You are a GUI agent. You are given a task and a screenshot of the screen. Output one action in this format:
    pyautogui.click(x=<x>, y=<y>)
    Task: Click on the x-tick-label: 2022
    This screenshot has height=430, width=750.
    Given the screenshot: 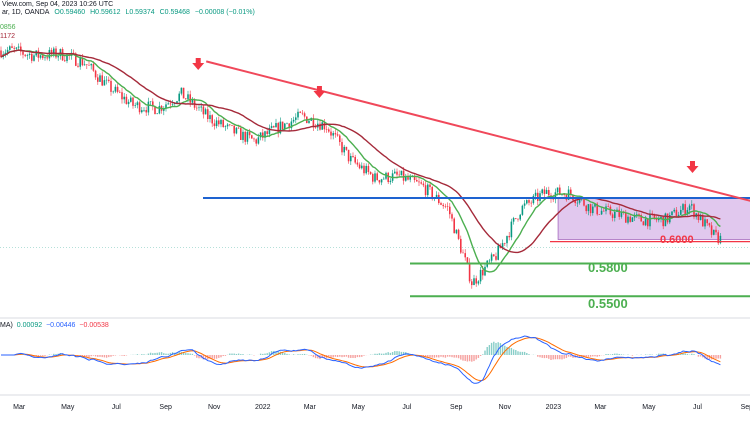 What is the action you would take?
    pyautogui.click(x=263, y=407)
    